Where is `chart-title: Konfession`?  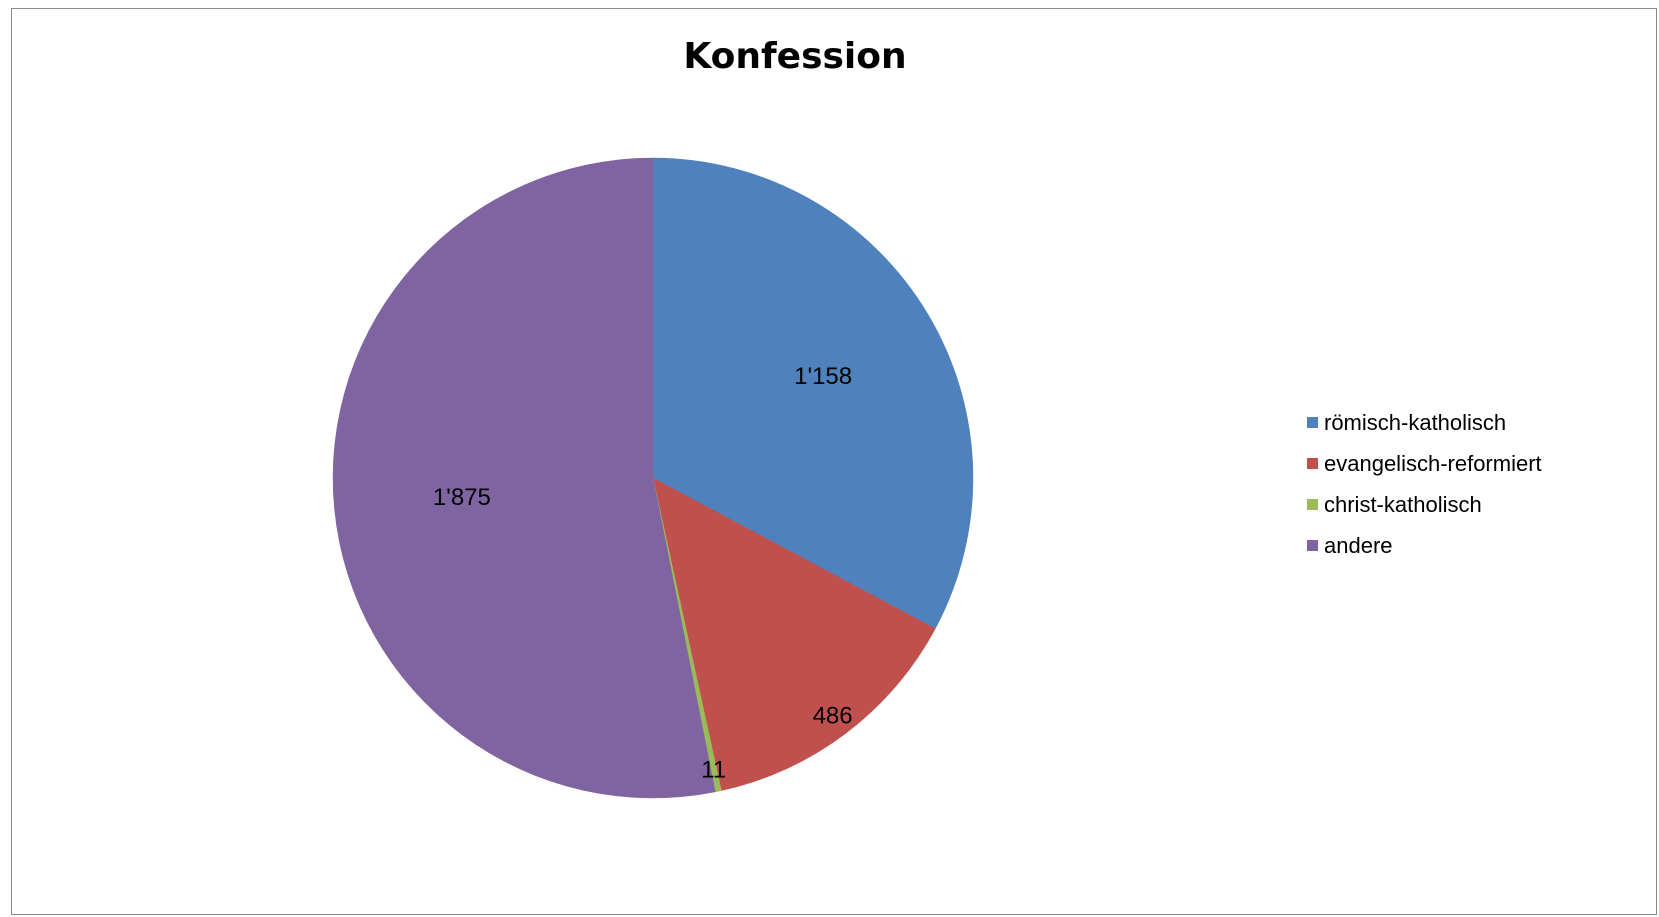
chart-title: Konfession is located at coordinates (795, 56).